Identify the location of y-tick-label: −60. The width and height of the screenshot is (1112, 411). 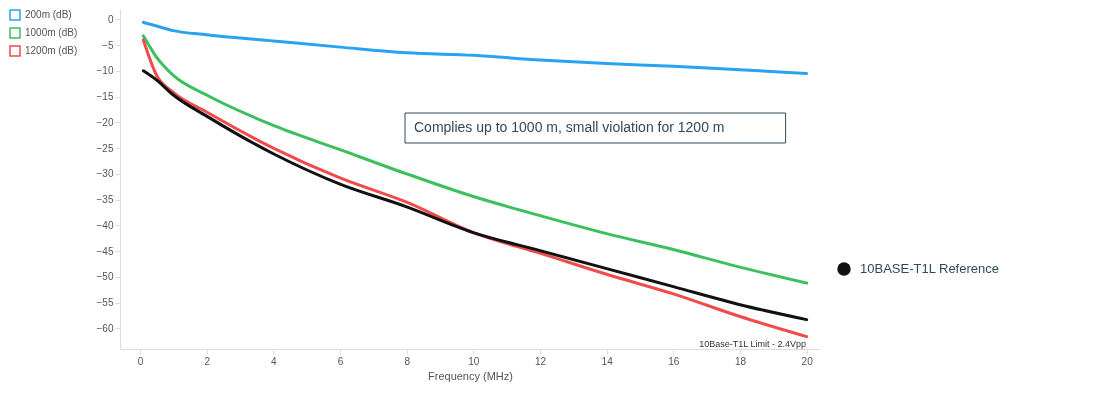
(105, 328).